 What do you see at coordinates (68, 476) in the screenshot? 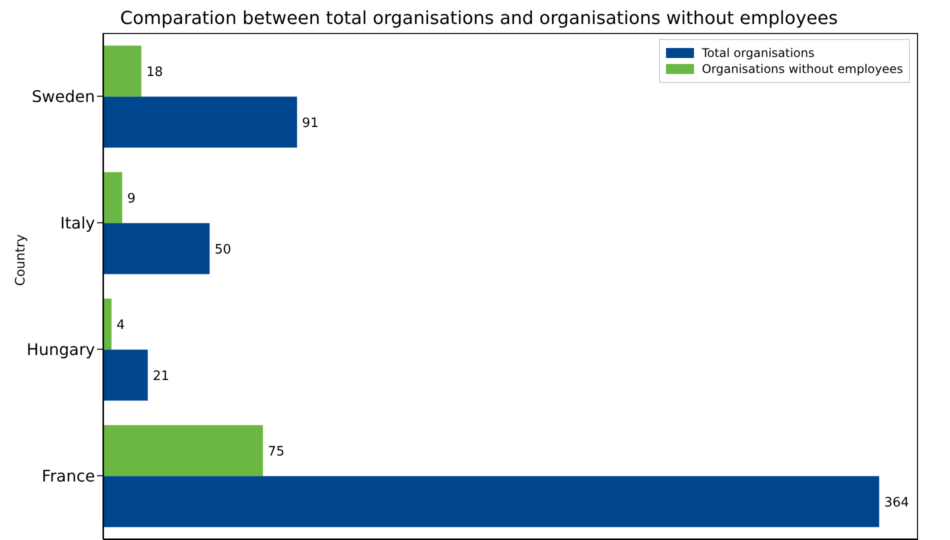
I see `y-tick-label: France` at bounding box center [68, 476].